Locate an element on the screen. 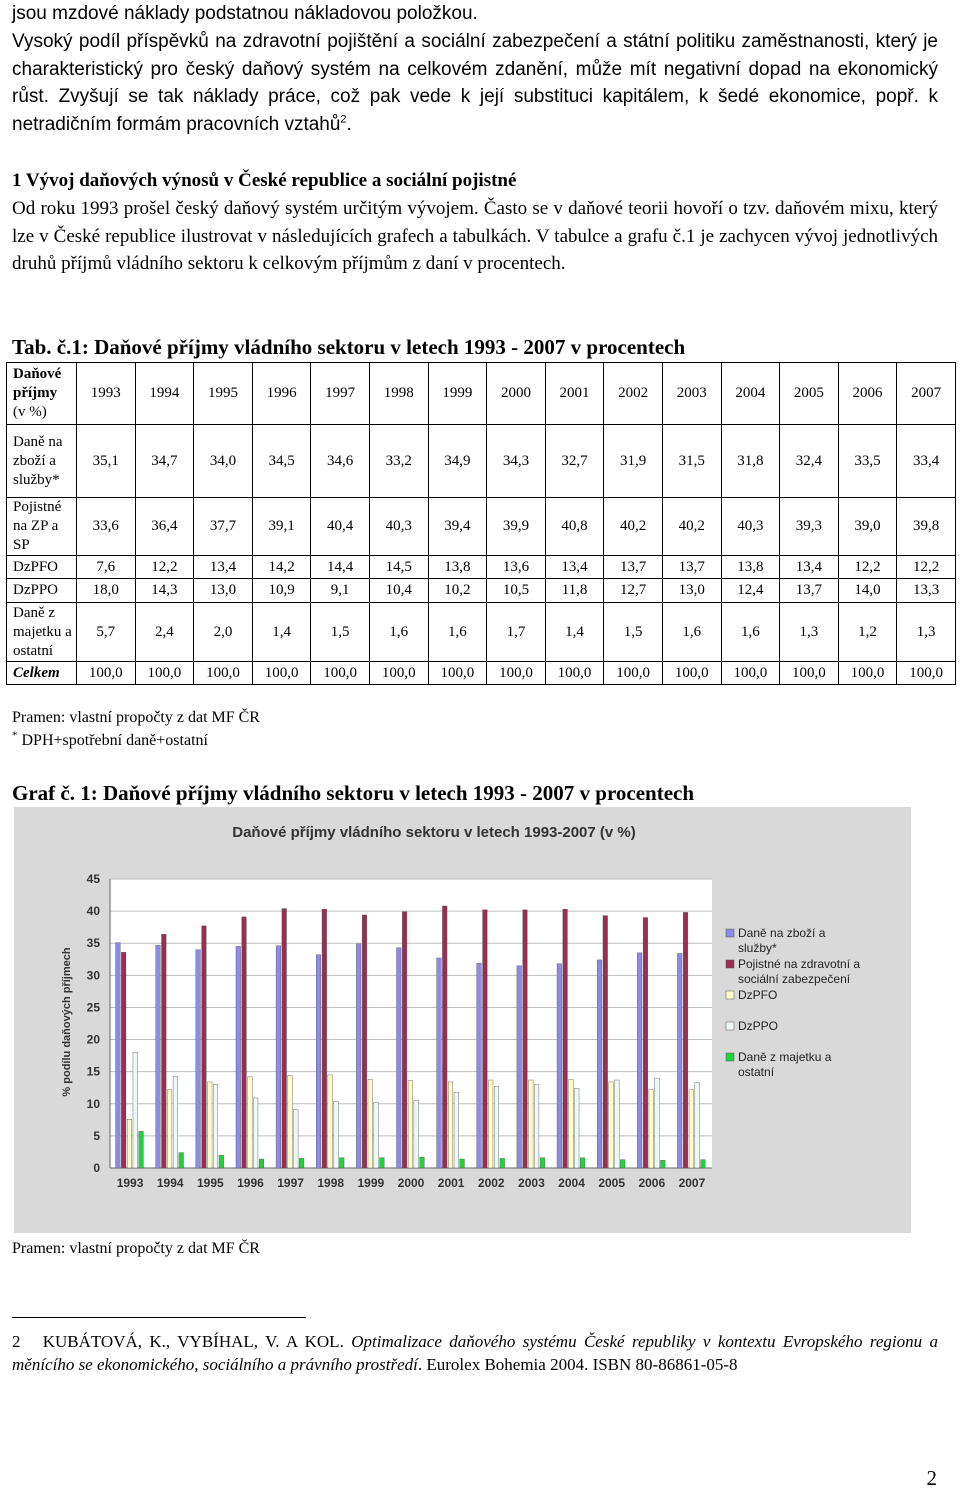 This screenshot has height=1493, width=960. table-cell: 31,9 is located at coordinates (633, 461).